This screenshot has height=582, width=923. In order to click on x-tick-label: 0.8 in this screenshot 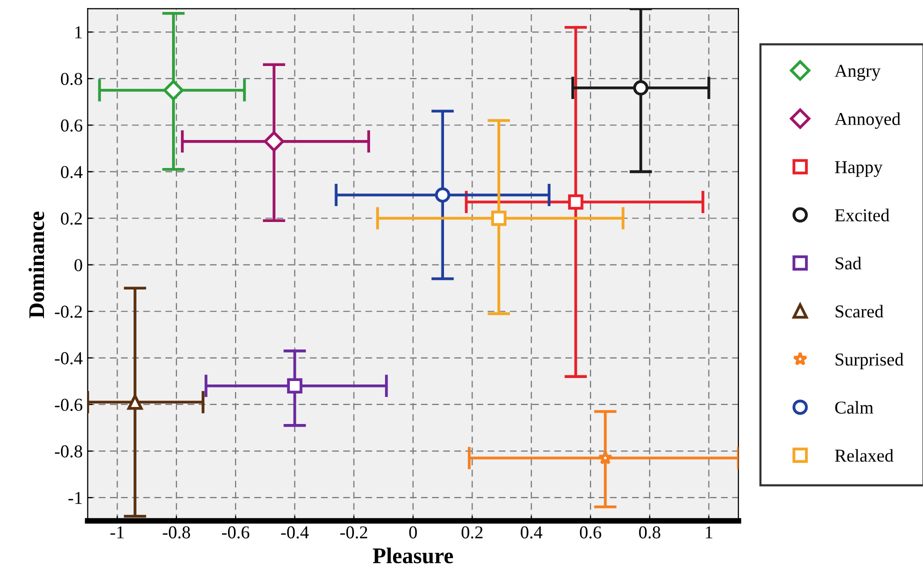, I will do `click(649, 532)`.